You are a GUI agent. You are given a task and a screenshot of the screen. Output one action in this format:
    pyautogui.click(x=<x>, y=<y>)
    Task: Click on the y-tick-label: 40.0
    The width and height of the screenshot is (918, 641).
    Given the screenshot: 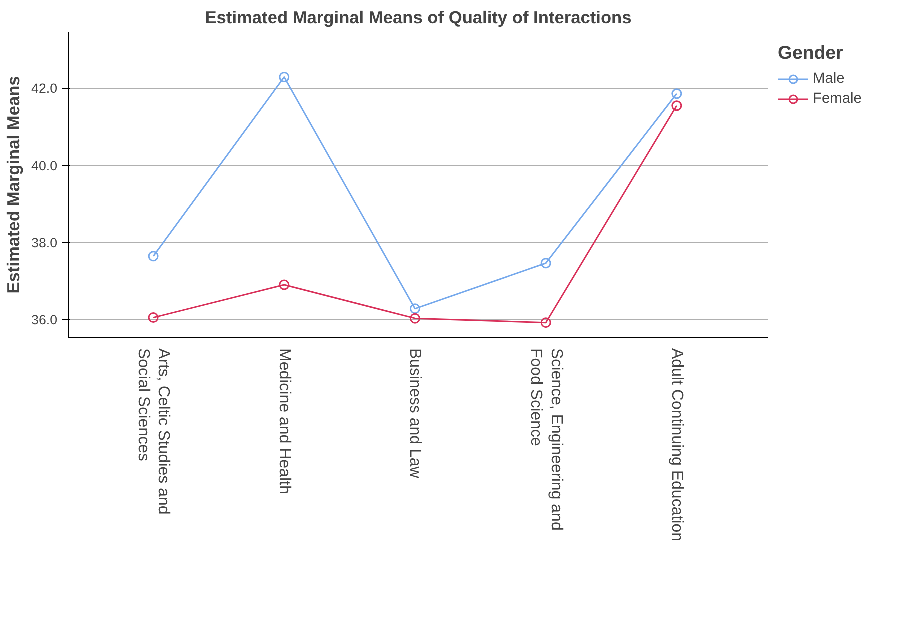 What is the action you would take?
    pyautogui.click(x=45, y=166)
    